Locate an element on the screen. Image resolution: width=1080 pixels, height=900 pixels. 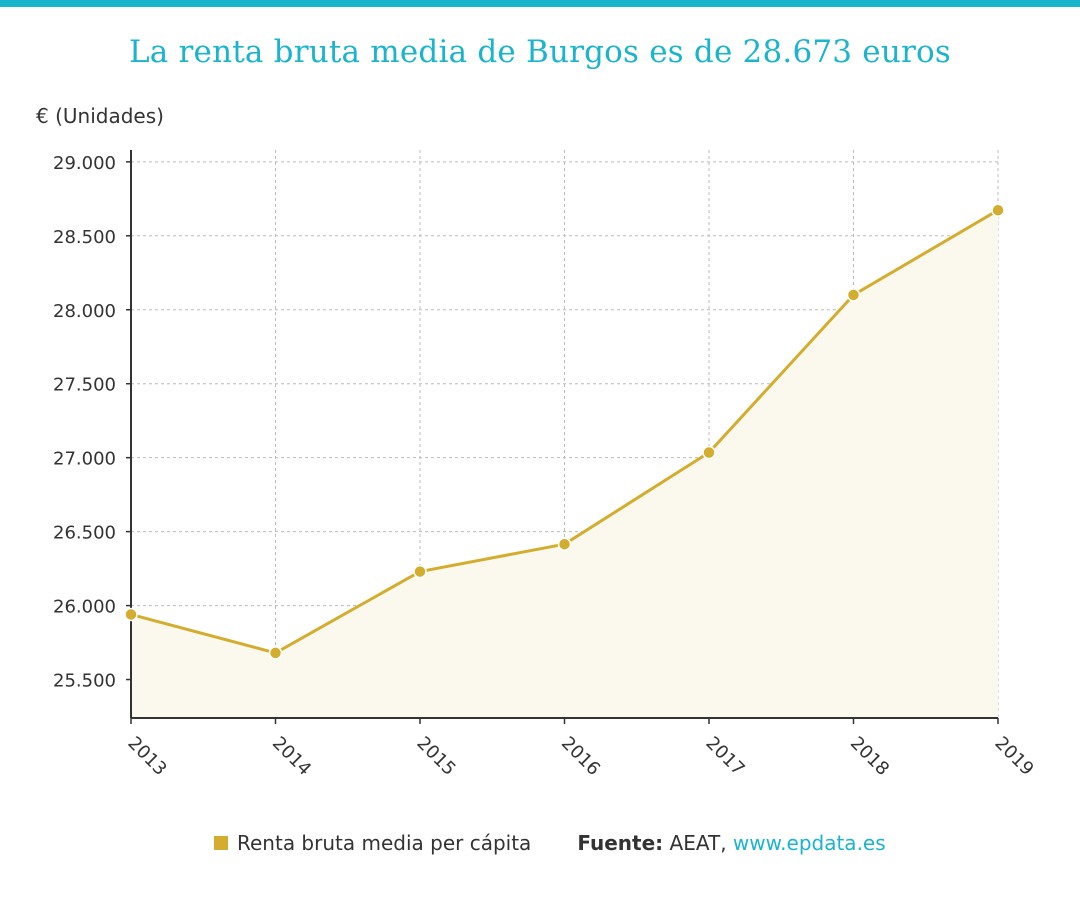
x-tick-label: 2017 is located at coordinates (724, 756).